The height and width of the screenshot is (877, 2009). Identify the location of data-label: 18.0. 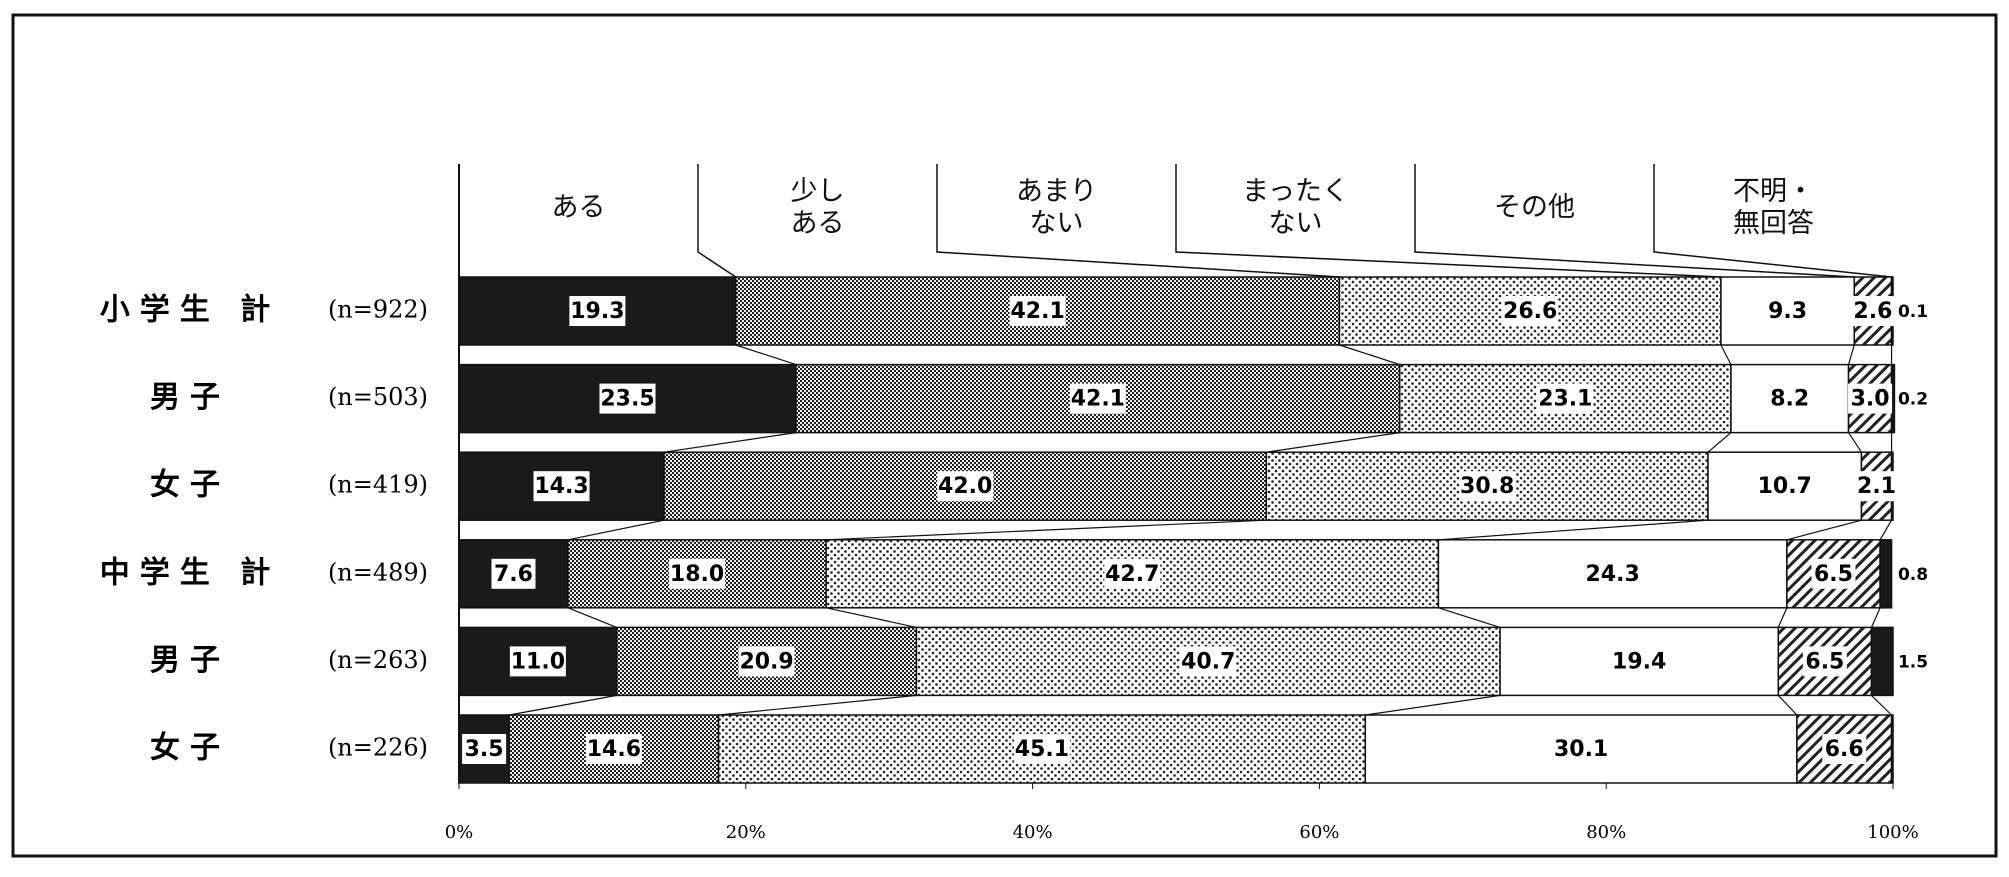
(697, 574).